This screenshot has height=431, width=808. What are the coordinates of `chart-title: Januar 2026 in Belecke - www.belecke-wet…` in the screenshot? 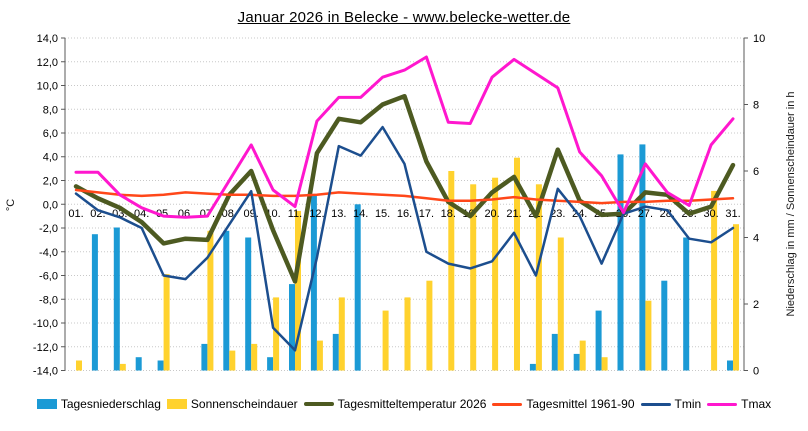 It's located at (404, 17).